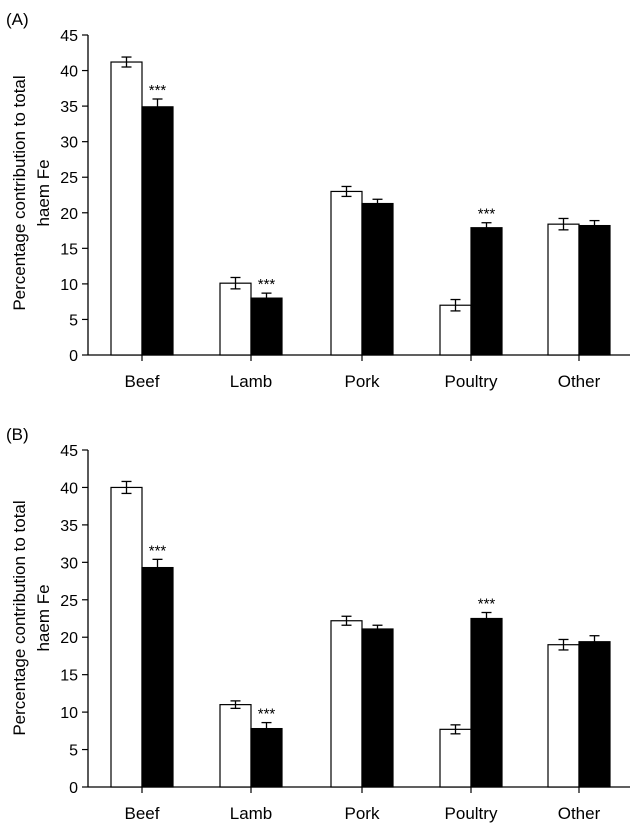 The height and width of the screenshot is (824, 634). Describe the element at coordinates (17, 434) in the screenshot. I see `panel-label-b: (B)` at that location.